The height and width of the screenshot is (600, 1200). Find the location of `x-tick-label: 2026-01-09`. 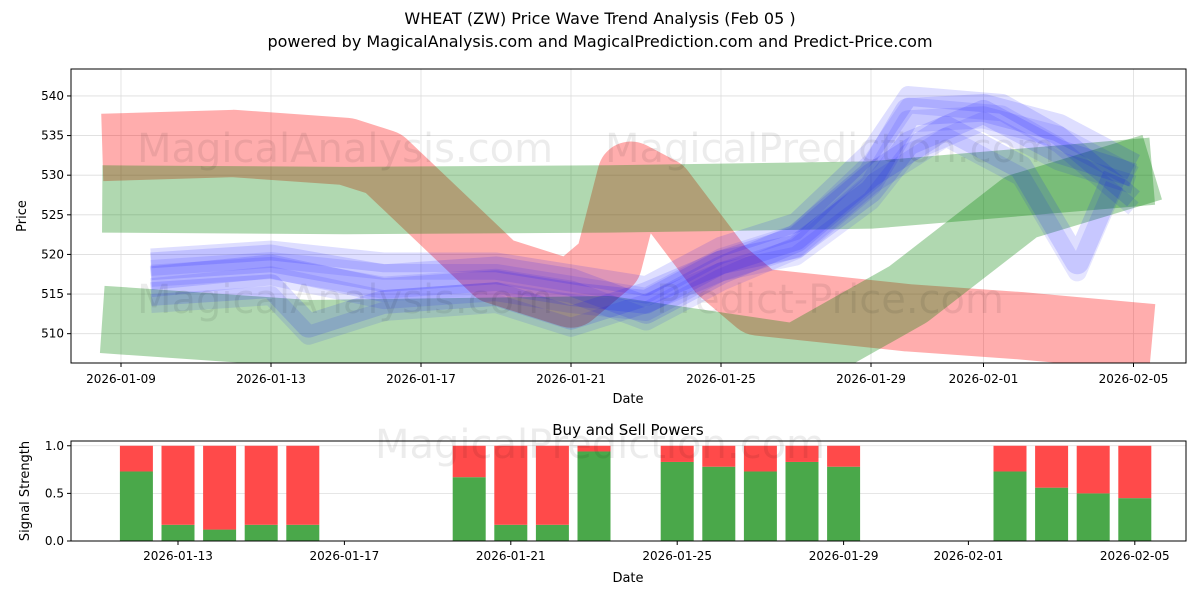

x-tick-label: 2026-01-09 is located at coordinates (121, 379).